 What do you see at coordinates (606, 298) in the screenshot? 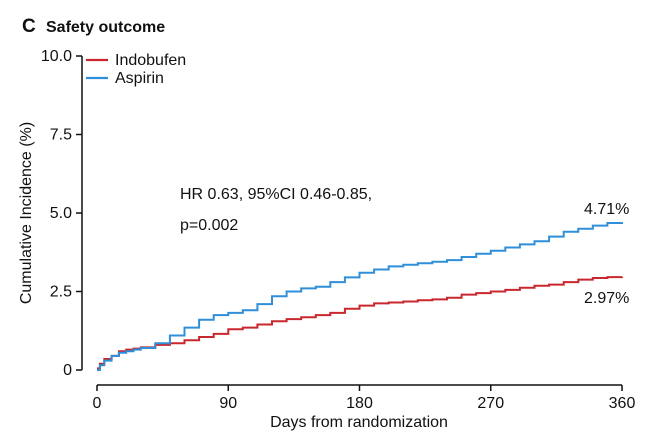
I see `indobufen-end-label: 2.97%` at bounding box center [606, 298].